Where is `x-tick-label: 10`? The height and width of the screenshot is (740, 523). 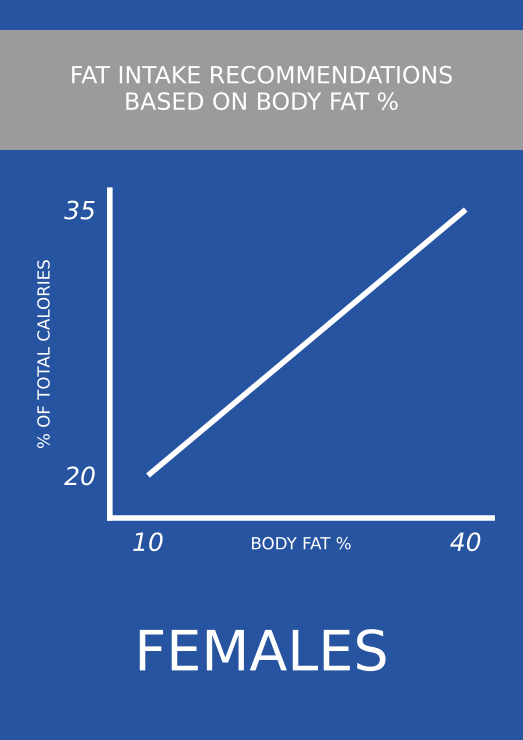
x-tick-label: 10 is located at coordinates (148, 542).